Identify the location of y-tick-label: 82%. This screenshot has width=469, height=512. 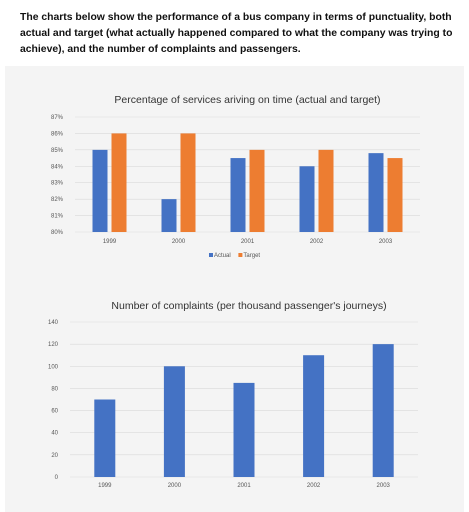
(57, 200).